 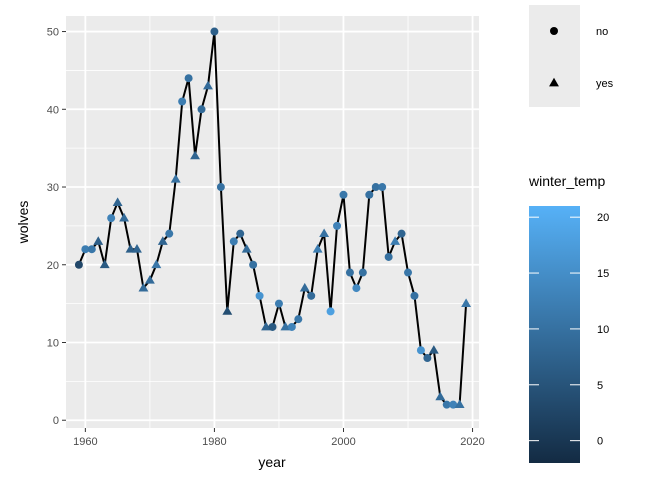 What do you see at coordinates (602, 32) in the screenshot?
I see `legend-label-no: no` at bounding box center [602, 32].